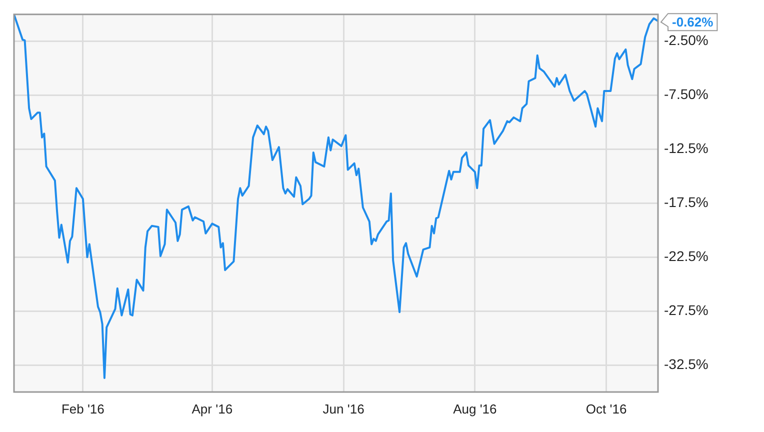  What do you see at coordinates (82, 408) in the screenshot?
I see `x-tick-label: Feb '16` at bounding box center [82, 408].